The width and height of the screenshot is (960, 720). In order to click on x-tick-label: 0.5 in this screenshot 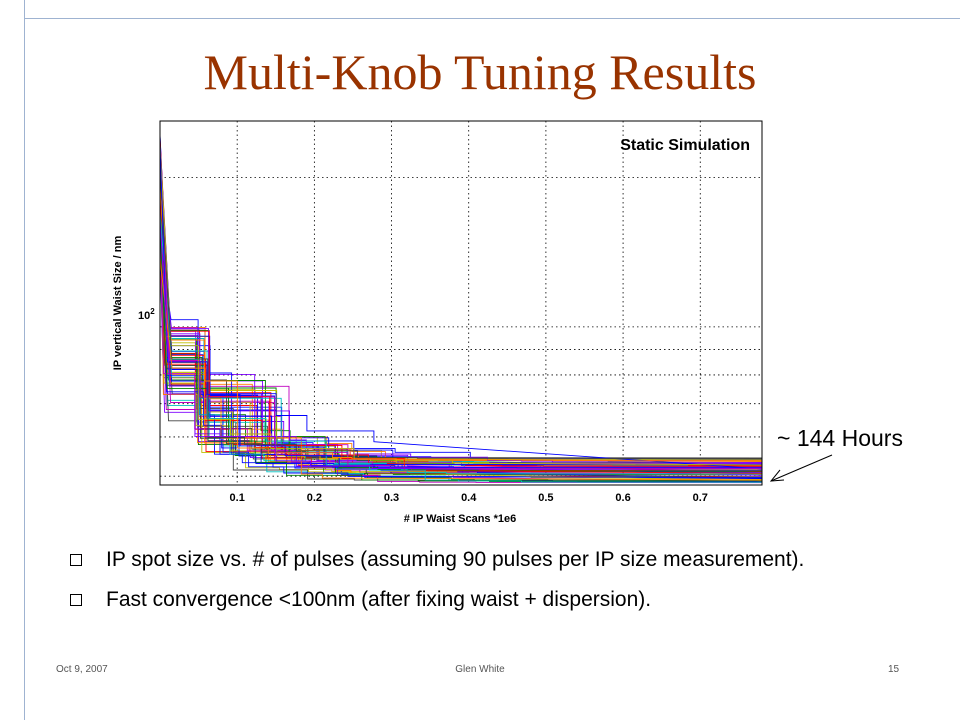, I will do `click(545, 498)`.